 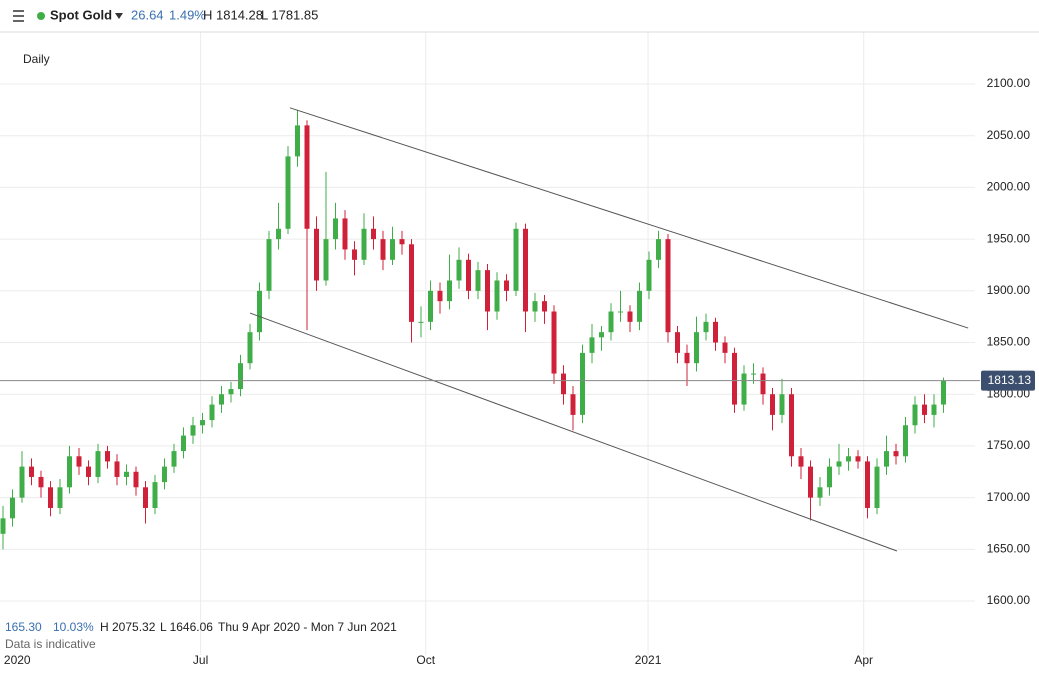 I want to click on y-tick-label: 1700.00, so click(x=1009, y=497).